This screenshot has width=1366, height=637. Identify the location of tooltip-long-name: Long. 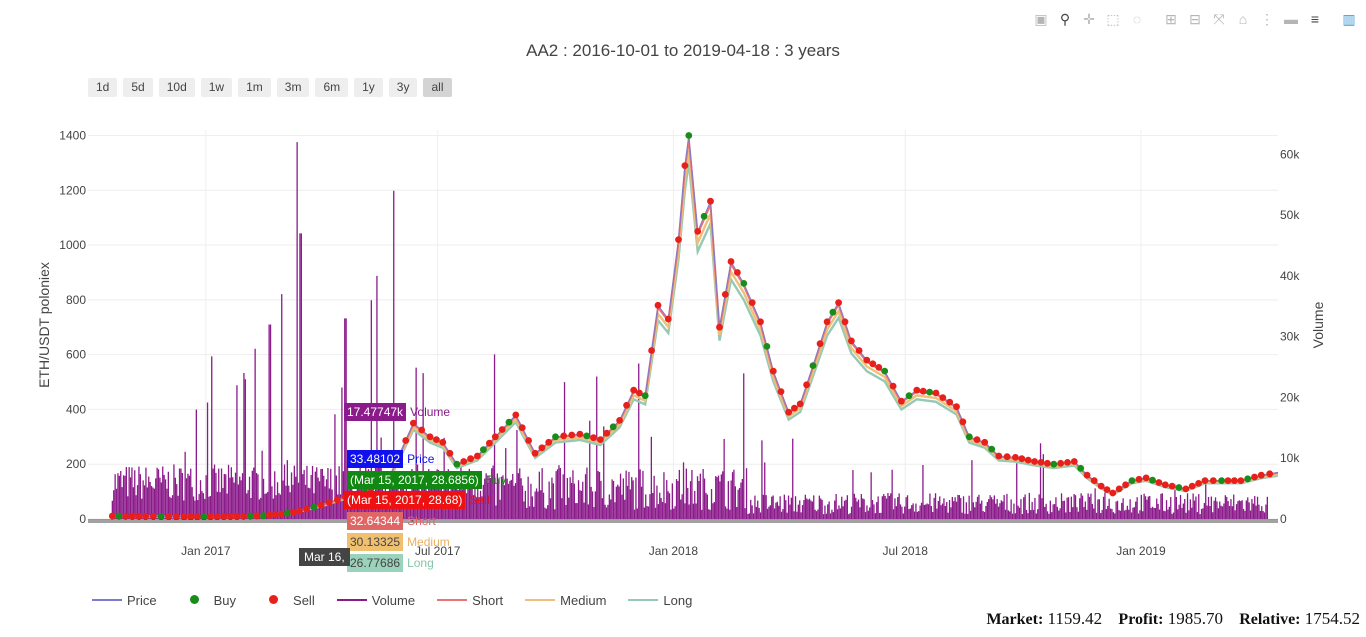
(420, 563).